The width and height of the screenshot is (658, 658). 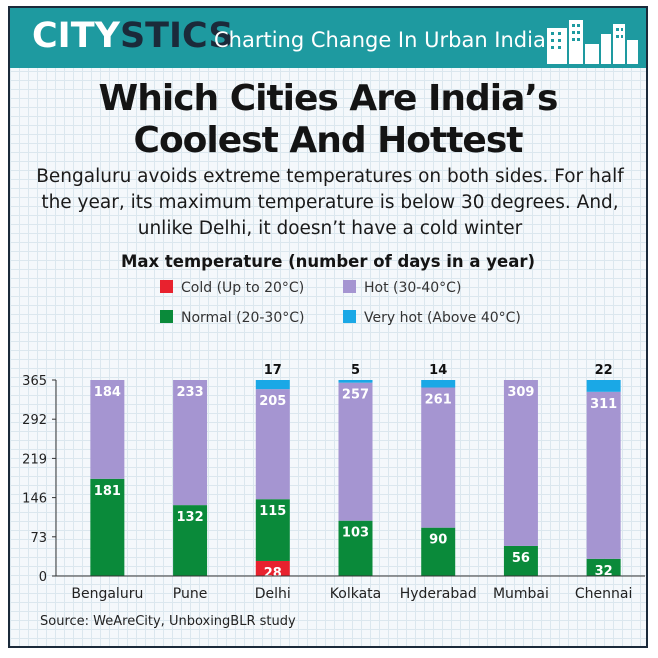 What do you see at coordinates (328, 98) in the screenshot?
I see `title-line-1: Which Cities Are India’s` at bounding box center [328, 98].